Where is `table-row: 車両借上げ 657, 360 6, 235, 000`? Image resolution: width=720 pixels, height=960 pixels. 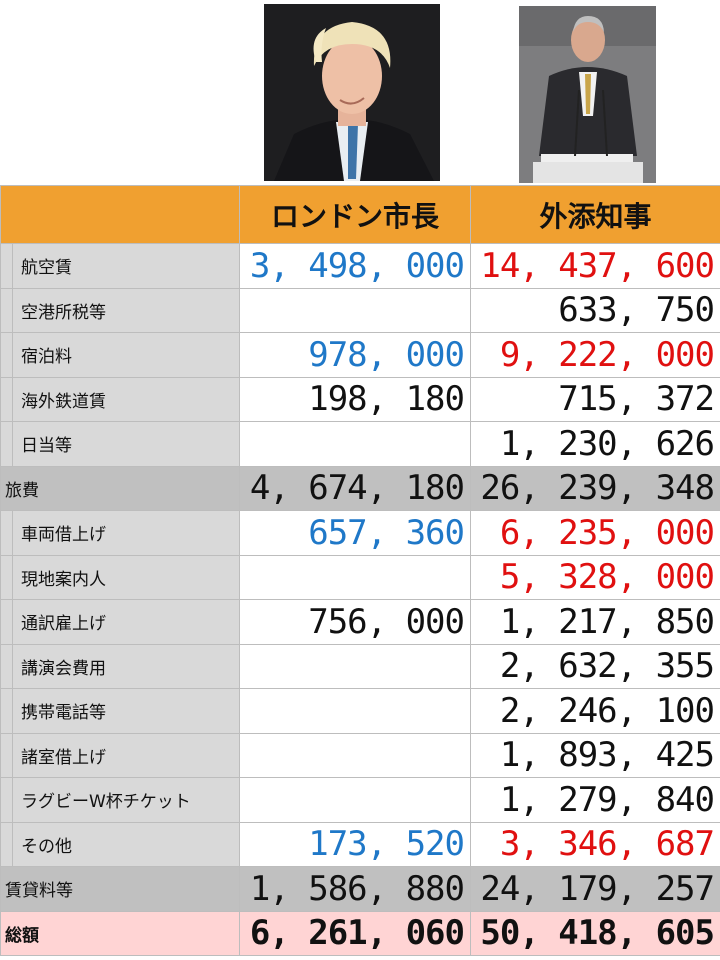
table-row: 車両借上げ 657, 360 6, 235, 000 is located at coordinates (360, 533).